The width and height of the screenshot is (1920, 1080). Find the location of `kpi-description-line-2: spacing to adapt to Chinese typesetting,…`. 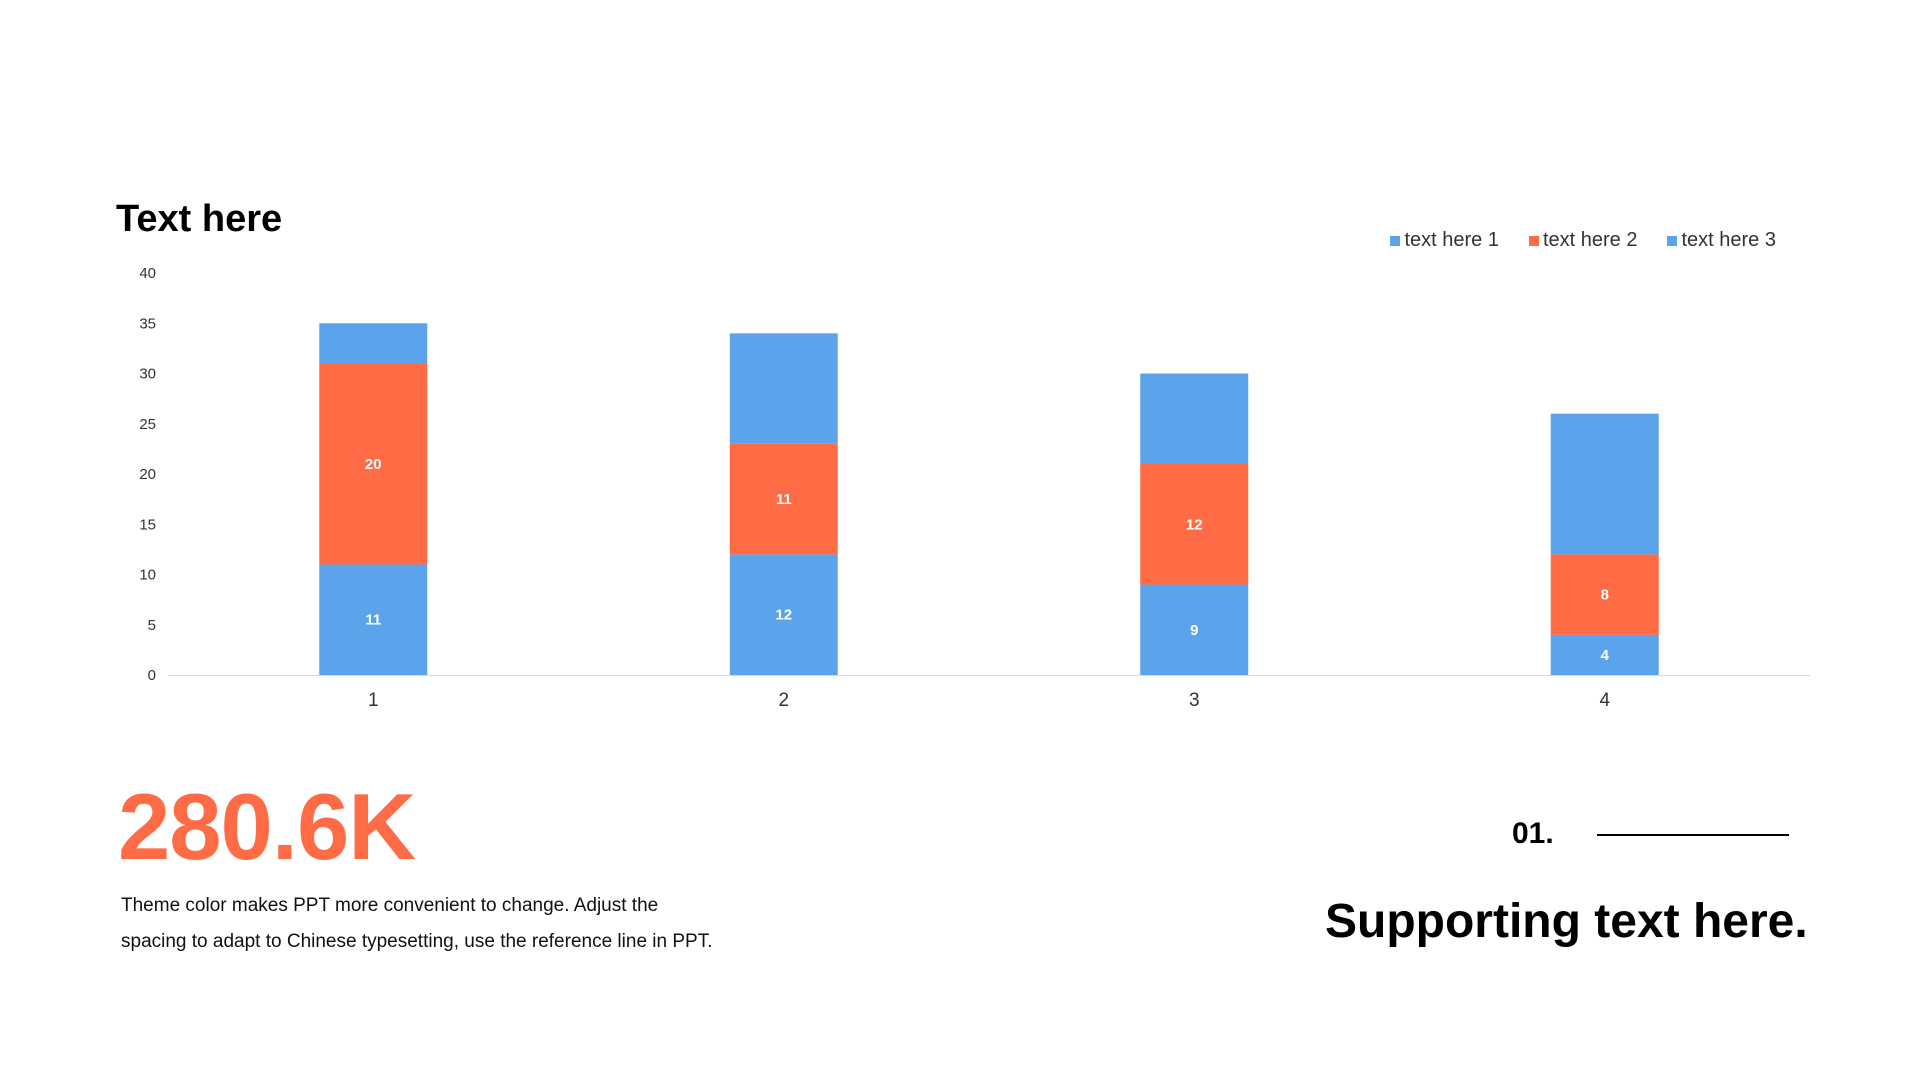

kpi-description-line-2: spacing to adapt to Chinese typesetting,… is located at coordinates (417, 941).